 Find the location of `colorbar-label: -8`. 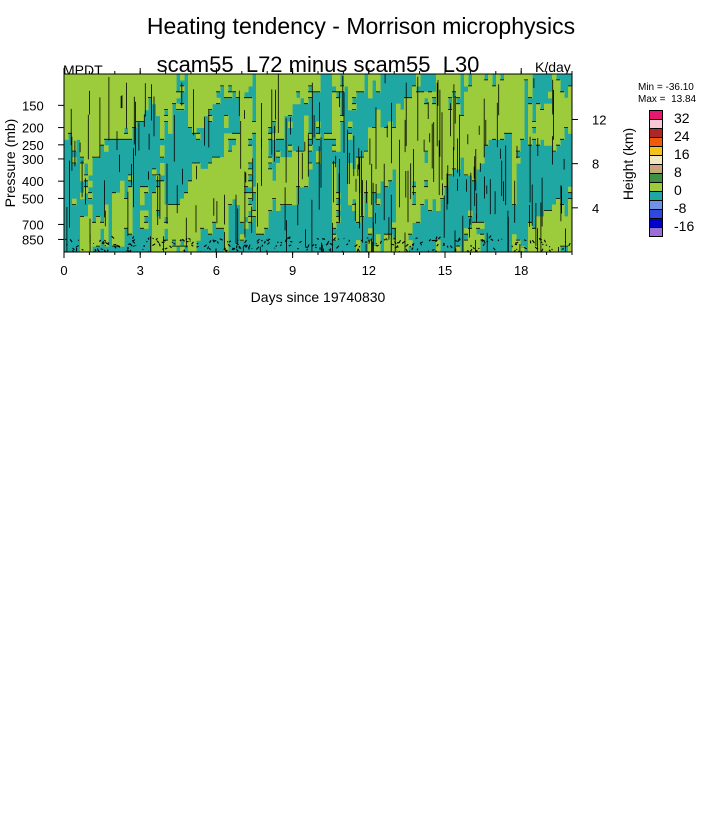

colorbar-label: -8 is located at coordinates (680, 208).